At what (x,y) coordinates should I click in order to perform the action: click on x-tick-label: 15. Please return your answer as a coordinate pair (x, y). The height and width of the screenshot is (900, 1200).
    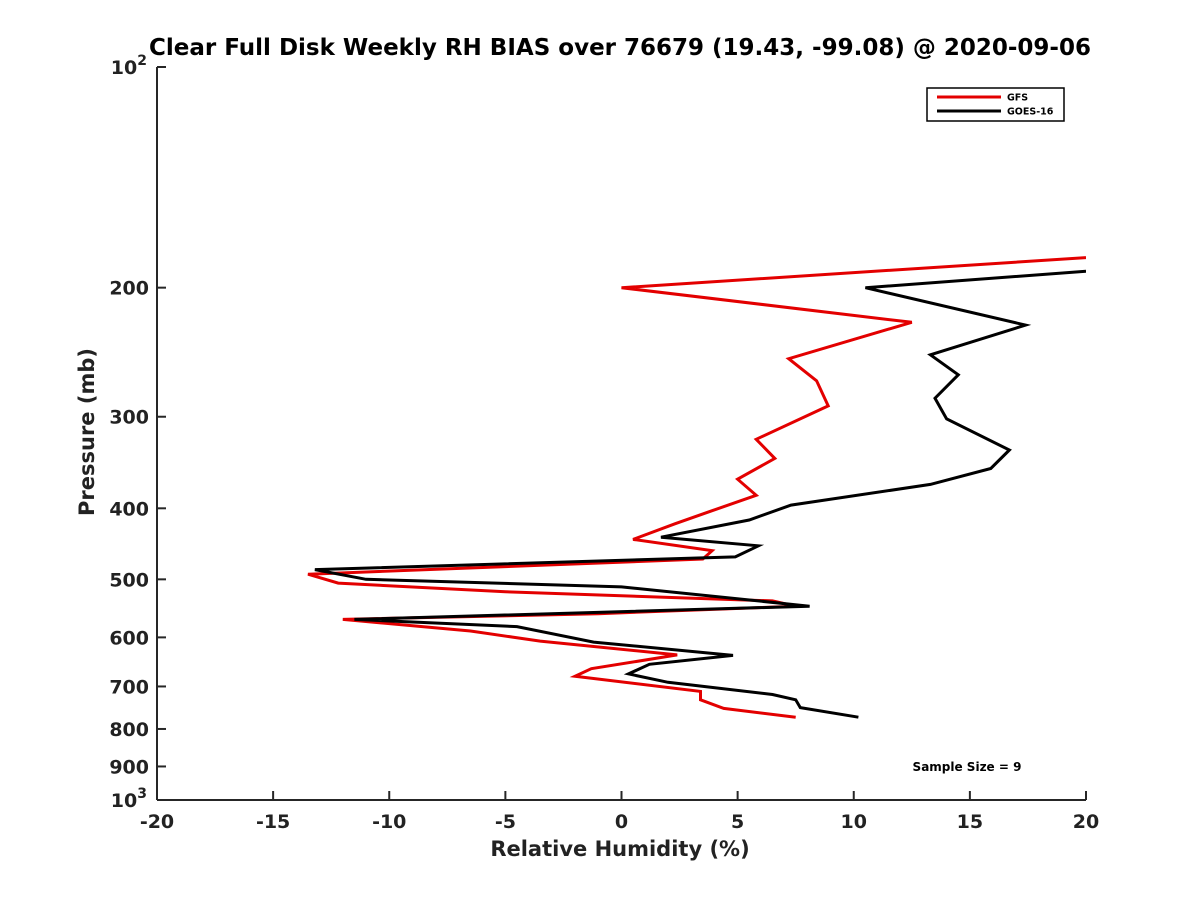
    Looking at the image, I should click on (970, 822).